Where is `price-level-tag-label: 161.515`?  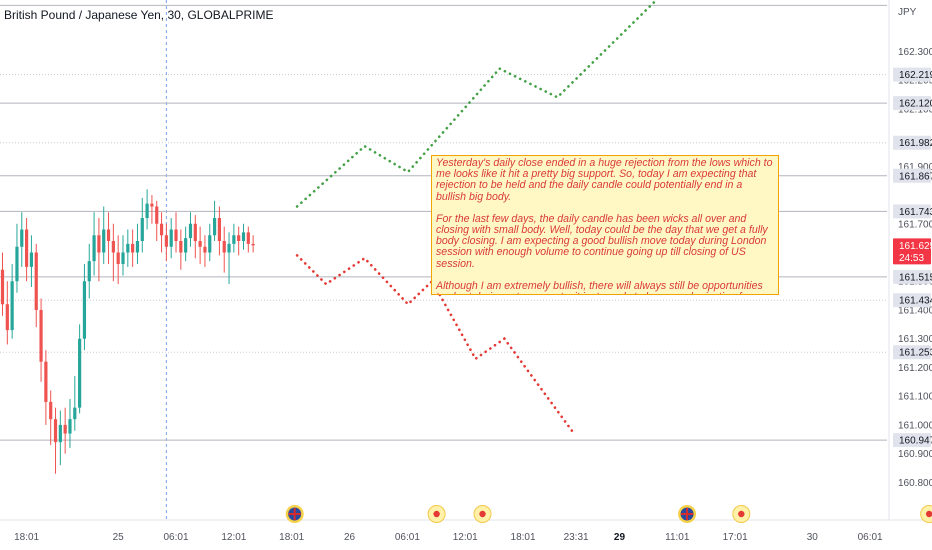
price-level-tag-label: 161.515 is located at coordinates (915, 277).